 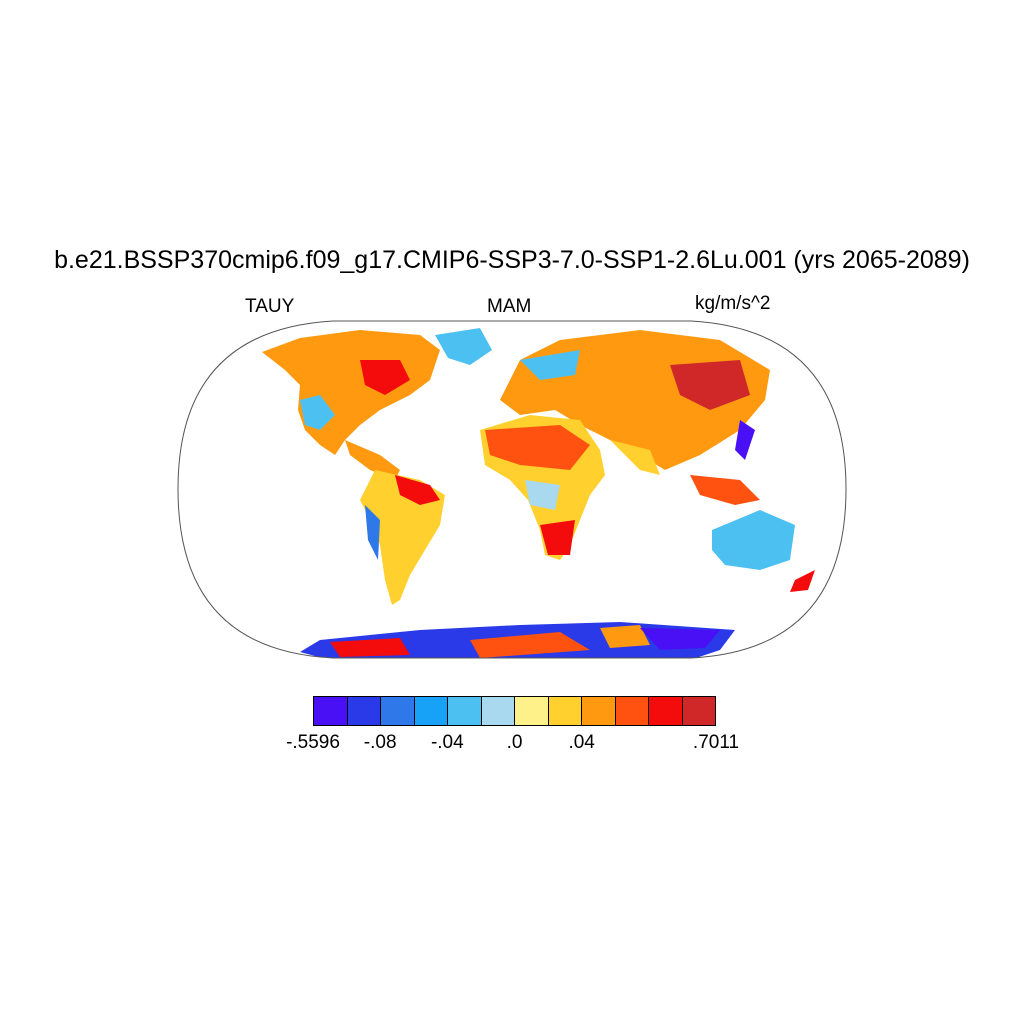 I want to click on south-america-west, so click(x=372, y=532).